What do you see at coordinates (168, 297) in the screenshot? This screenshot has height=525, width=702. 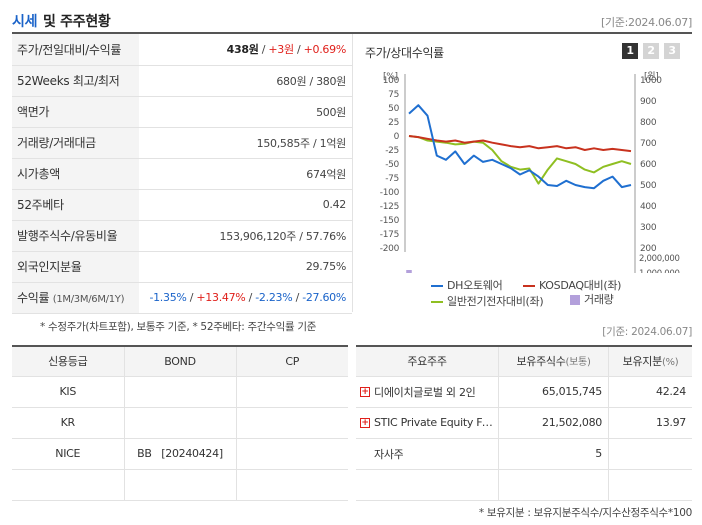 I see `return-1m: -1.35%` at bounding box center [168, 297].